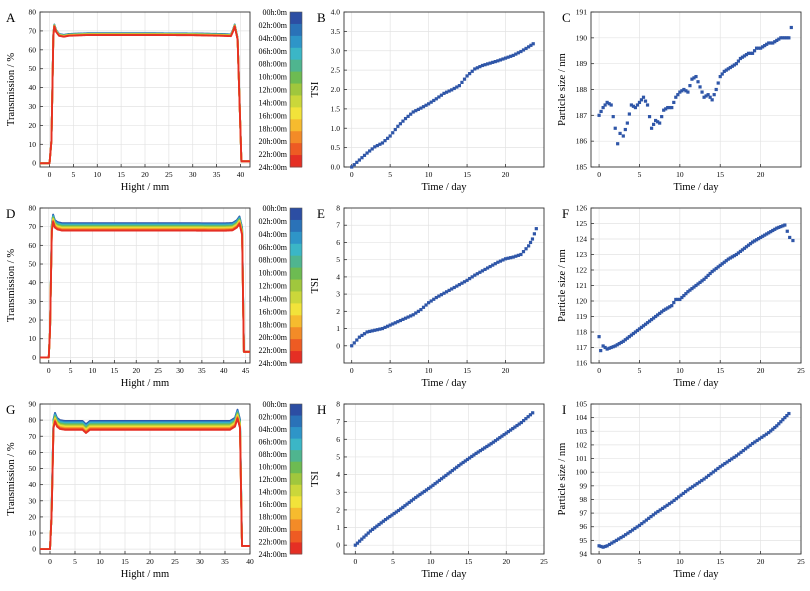 The image size is (810, 591). I want to click on y-axis-label: Particle size / nm, so click(562, 479).